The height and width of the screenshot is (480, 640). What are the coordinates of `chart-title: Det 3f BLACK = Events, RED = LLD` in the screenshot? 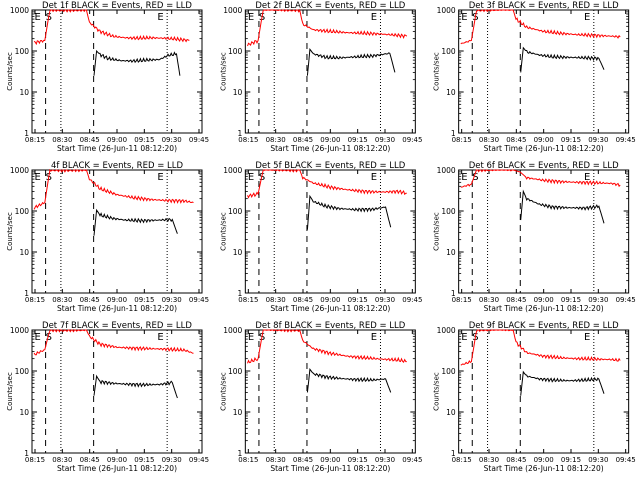 It's located at (544, 6).